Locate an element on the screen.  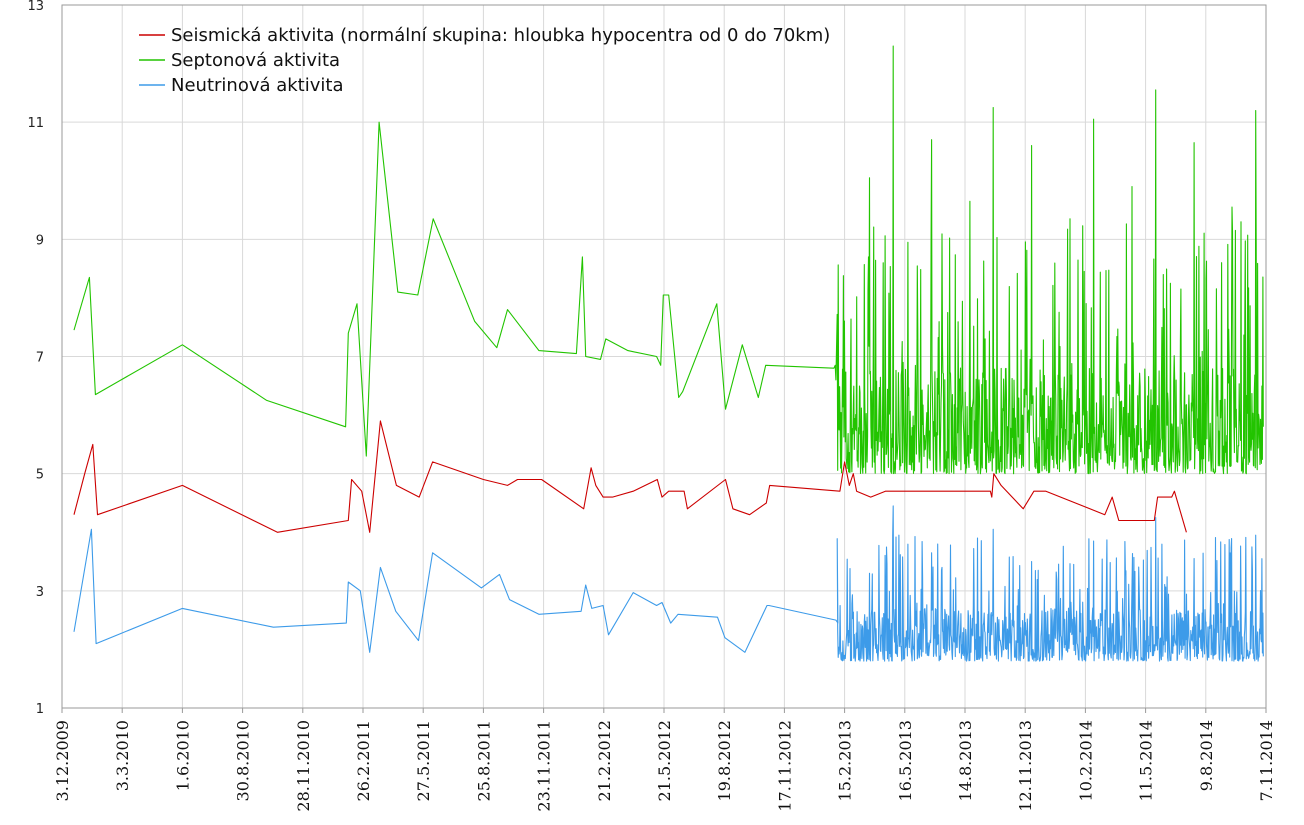
y-tick-label: 3 is located at coordinates (40, 592).